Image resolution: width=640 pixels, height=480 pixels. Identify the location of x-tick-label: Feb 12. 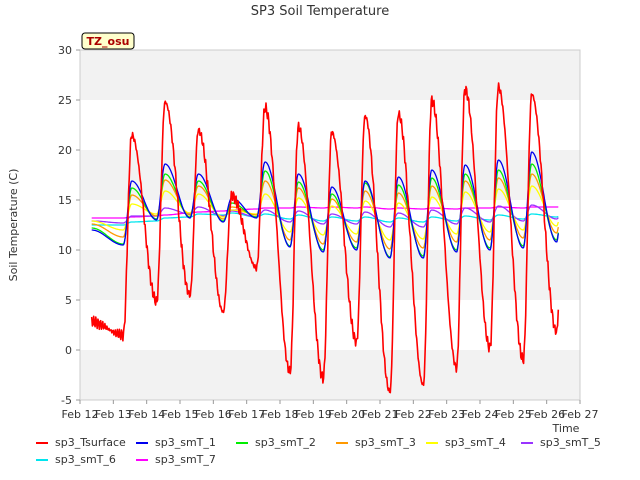
(80, 414).